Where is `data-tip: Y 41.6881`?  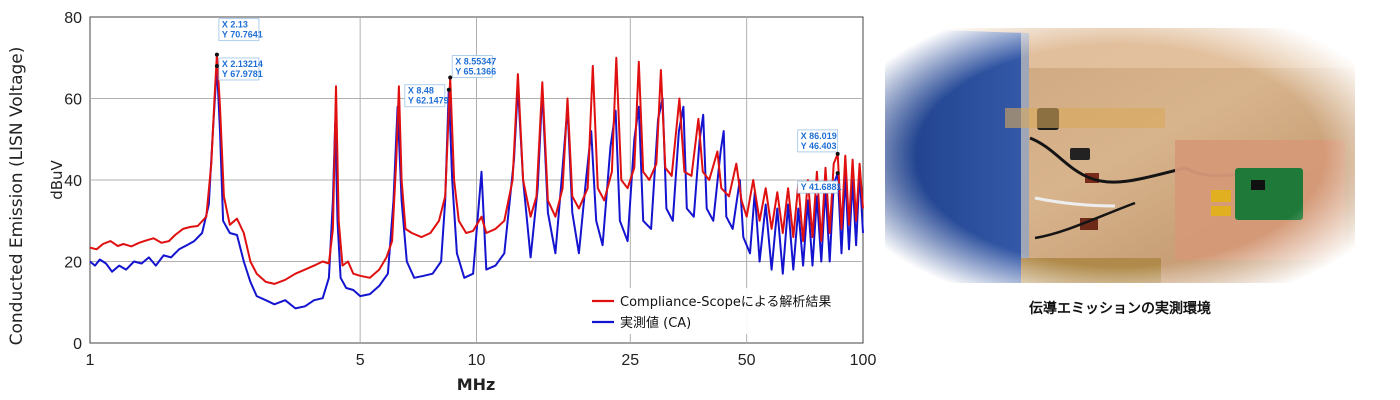 data-tip: Y 41.6881 is located at coordinates (819, 182).